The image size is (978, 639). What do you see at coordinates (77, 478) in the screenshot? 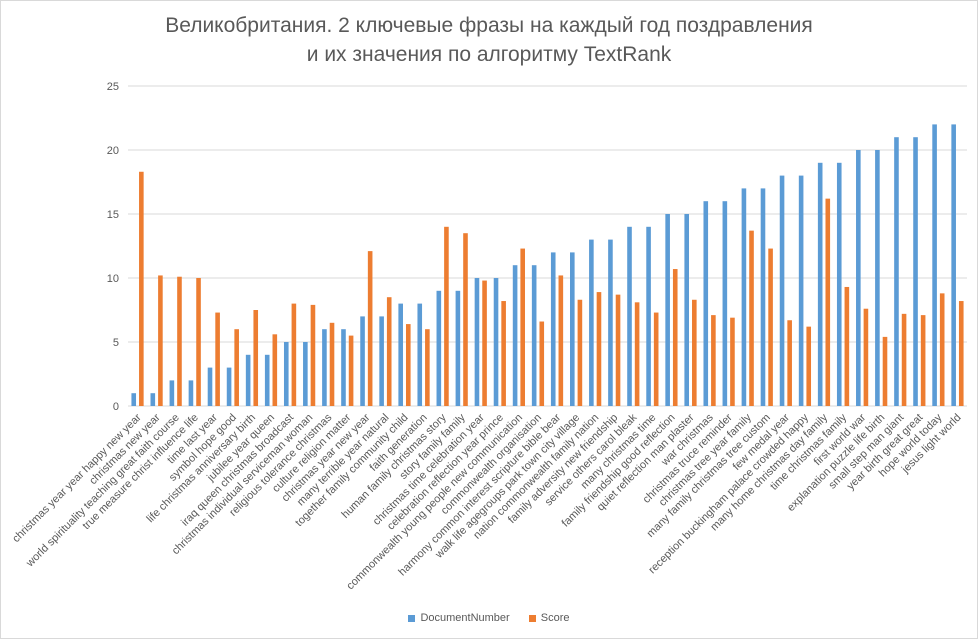
I see `category-label-0: christmas year year happy new year` at bounding box center [77, 478].